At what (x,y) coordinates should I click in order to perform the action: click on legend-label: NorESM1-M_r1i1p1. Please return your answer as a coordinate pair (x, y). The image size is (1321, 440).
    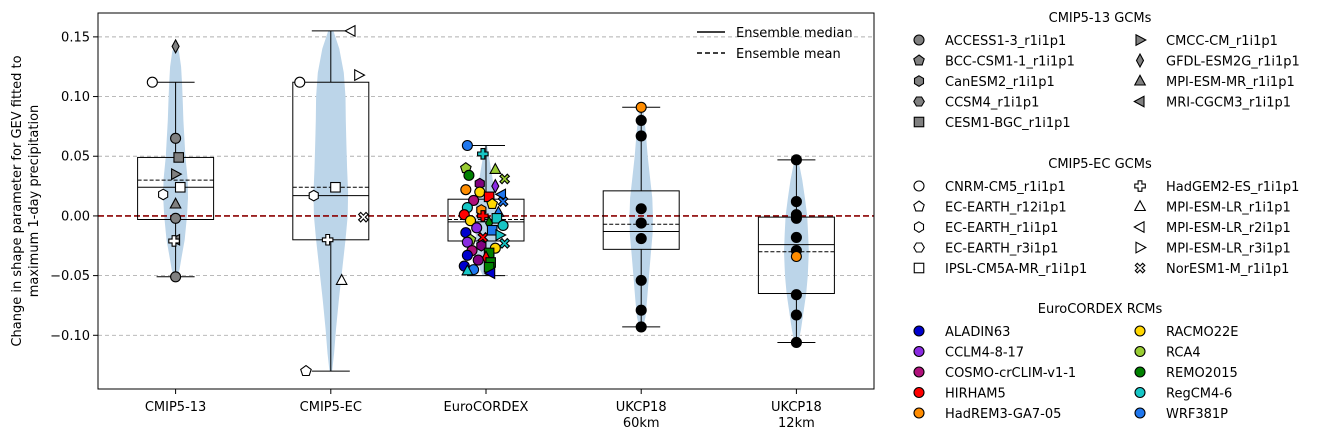
    Looking at the image, I should click on (1227, 269).